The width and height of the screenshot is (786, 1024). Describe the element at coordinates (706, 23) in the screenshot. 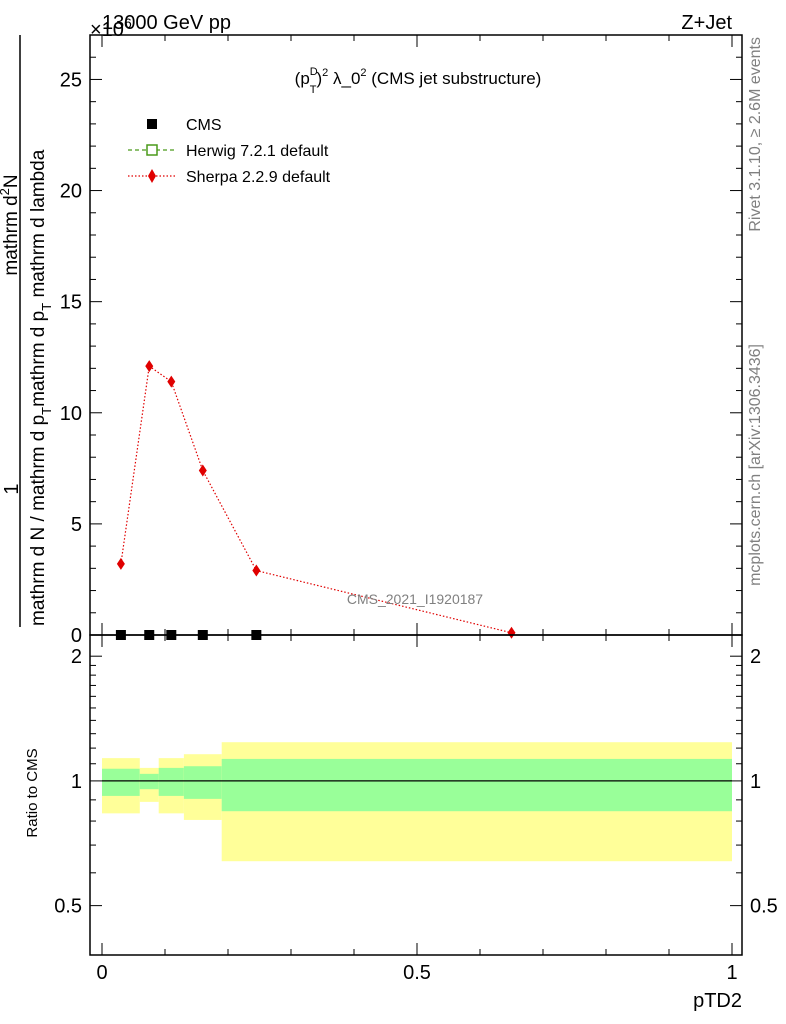

I see `process-label: Z+Jet` at that location.